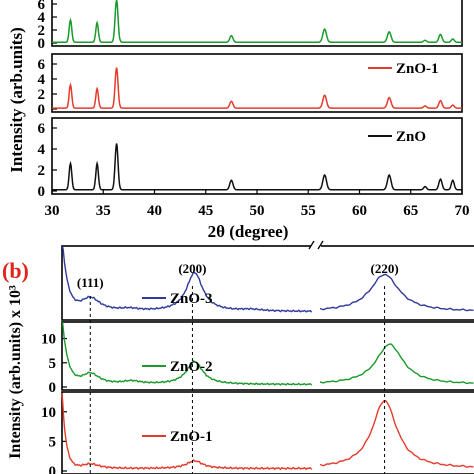  What do you see at coordinates (384, 268) in the screenshot?
I see `peak-label: (220)` at bounding box center [384, 268].